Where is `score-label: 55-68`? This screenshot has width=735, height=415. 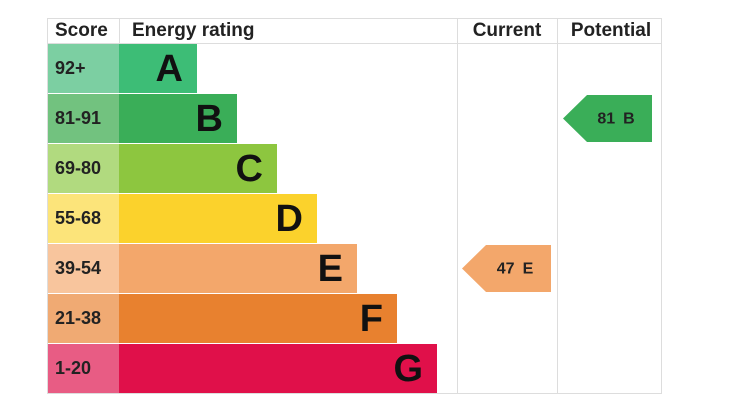
score-label: 55-68 is located at coordinates (78, 218).